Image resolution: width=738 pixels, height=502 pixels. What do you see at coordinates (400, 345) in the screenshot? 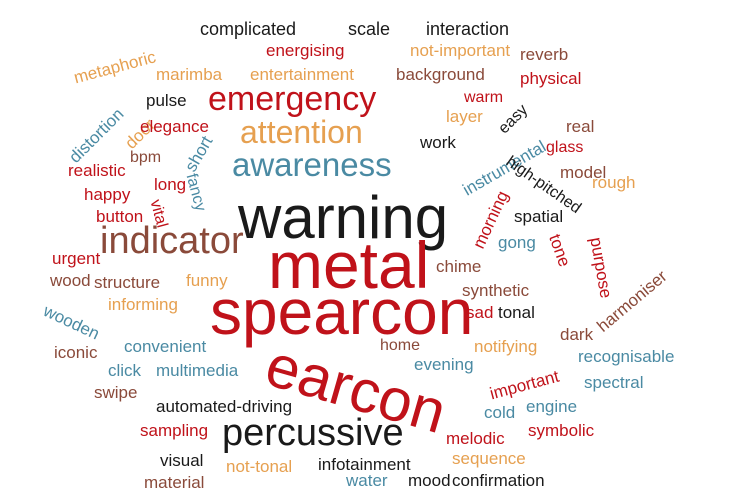
I see `word-home: home` at bounding box center [400, 345].